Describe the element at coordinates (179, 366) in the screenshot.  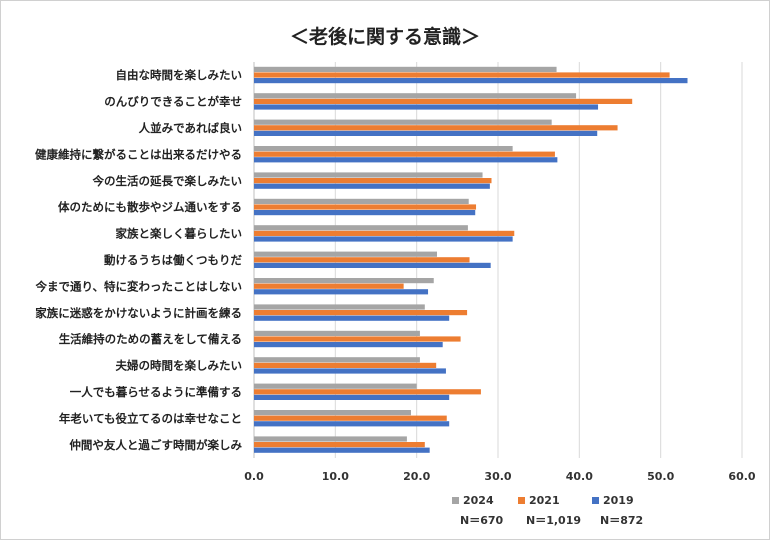
I see `category-label: 夫婦の時間を楽しみたい` at that location.